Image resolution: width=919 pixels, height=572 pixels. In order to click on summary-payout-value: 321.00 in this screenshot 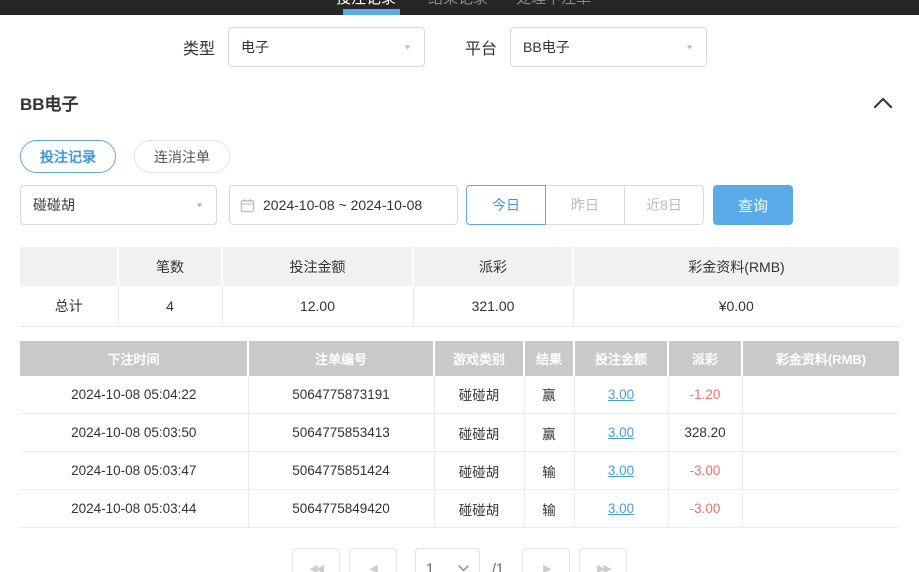, I will do `click(493, 306)`.